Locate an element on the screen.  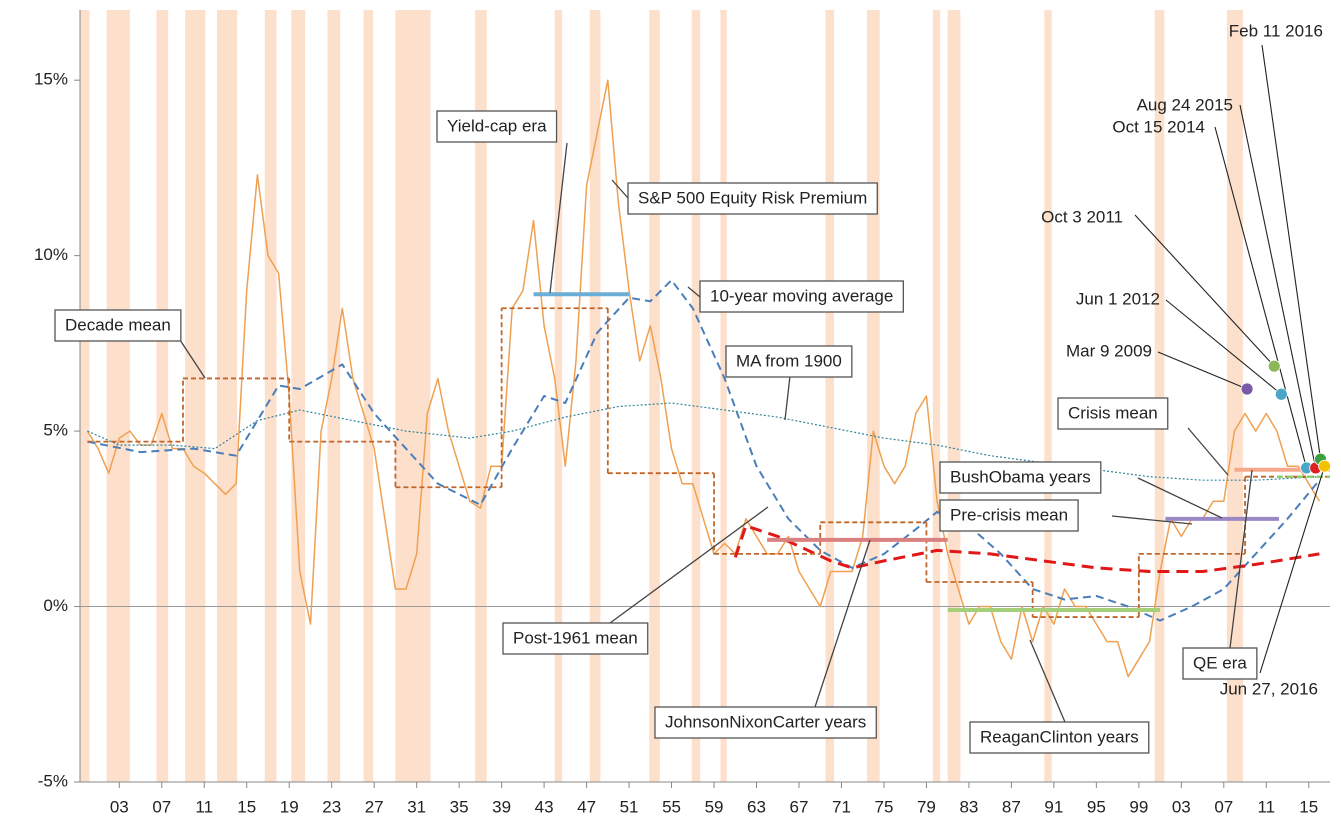
x-tick-label: 31 is located at coordinates (416, 806).